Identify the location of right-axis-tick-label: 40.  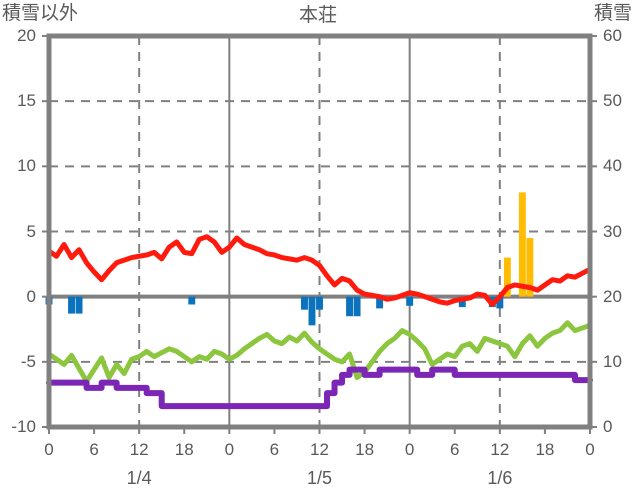
(612, 166).